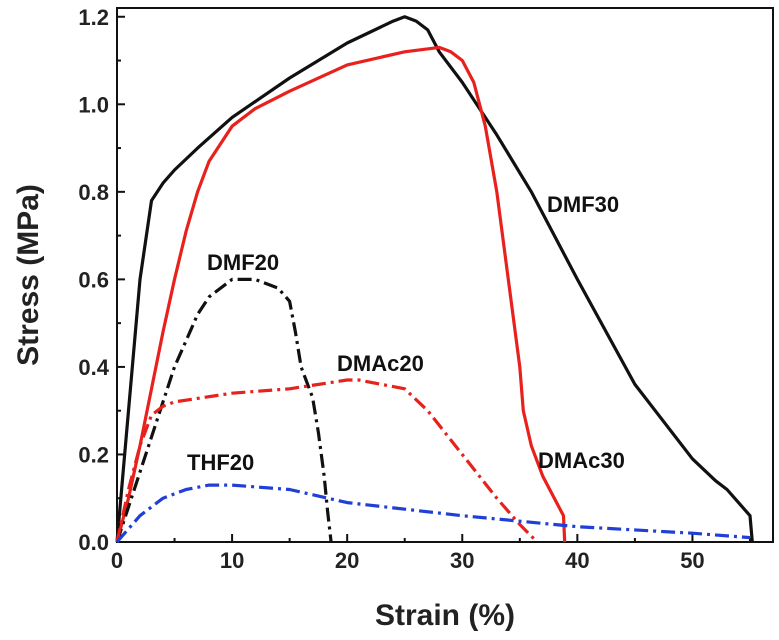 The width and height of the screenshot is (779, 640). Describe the element at coordinates (93, 542) in the screenshot. I see `y-tick-label: 0.0` at that location.